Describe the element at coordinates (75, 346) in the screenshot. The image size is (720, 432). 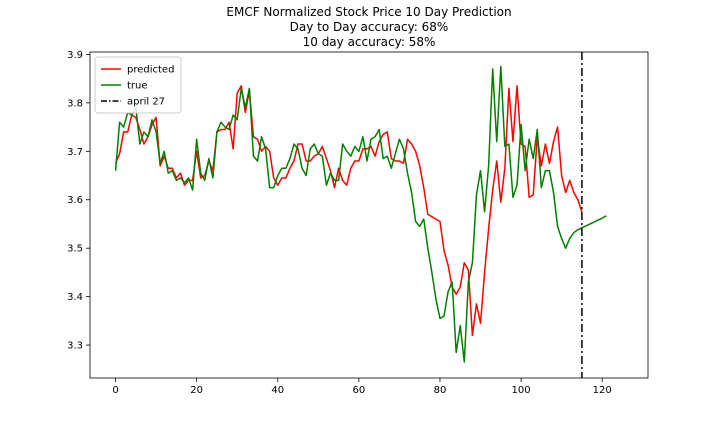
I see `y-tick-label: 3.3` at that location.